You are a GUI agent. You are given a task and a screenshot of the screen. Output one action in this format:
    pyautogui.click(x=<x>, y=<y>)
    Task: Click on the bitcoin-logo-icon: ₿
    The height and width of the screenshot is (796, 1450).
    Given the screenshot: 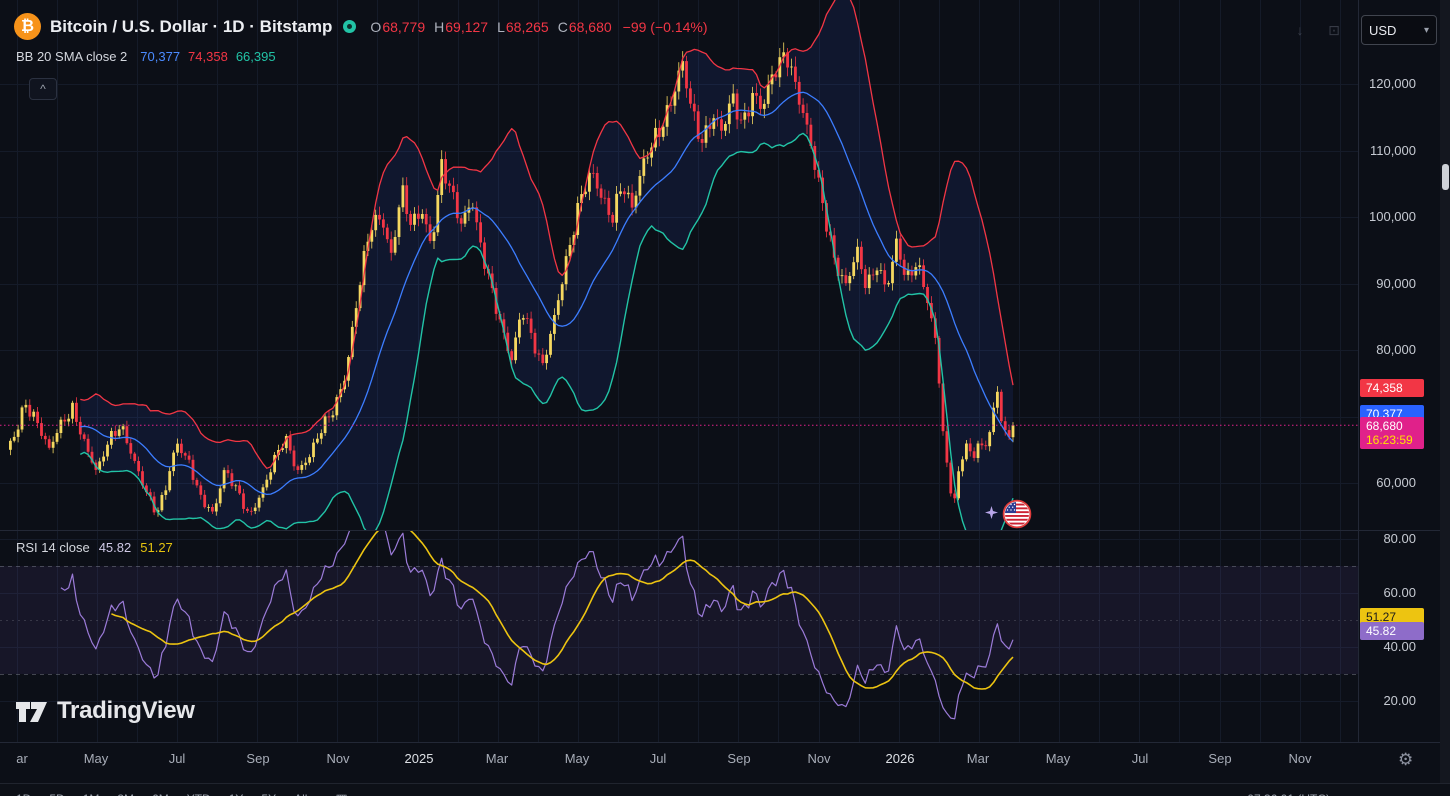 What is the action you would take?
    pyautogui.click(x=27, y=26)
    